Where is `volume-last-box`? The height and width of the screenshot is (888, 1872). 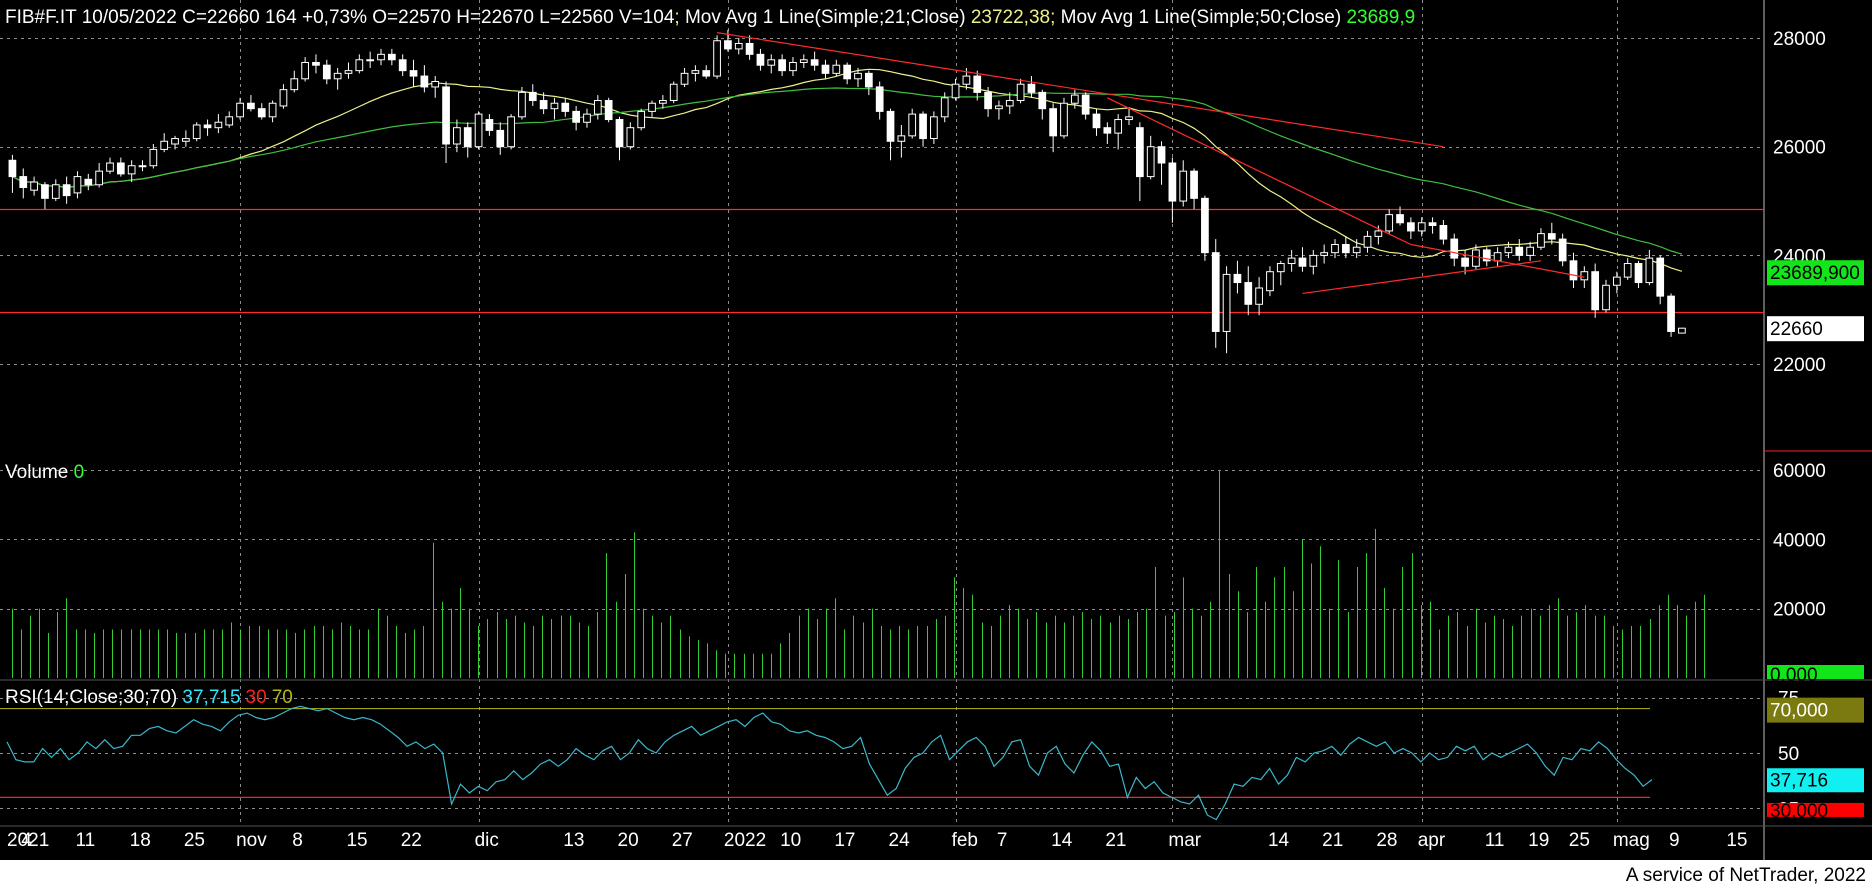 volume-last-box is located at coordinates (1815, 672).